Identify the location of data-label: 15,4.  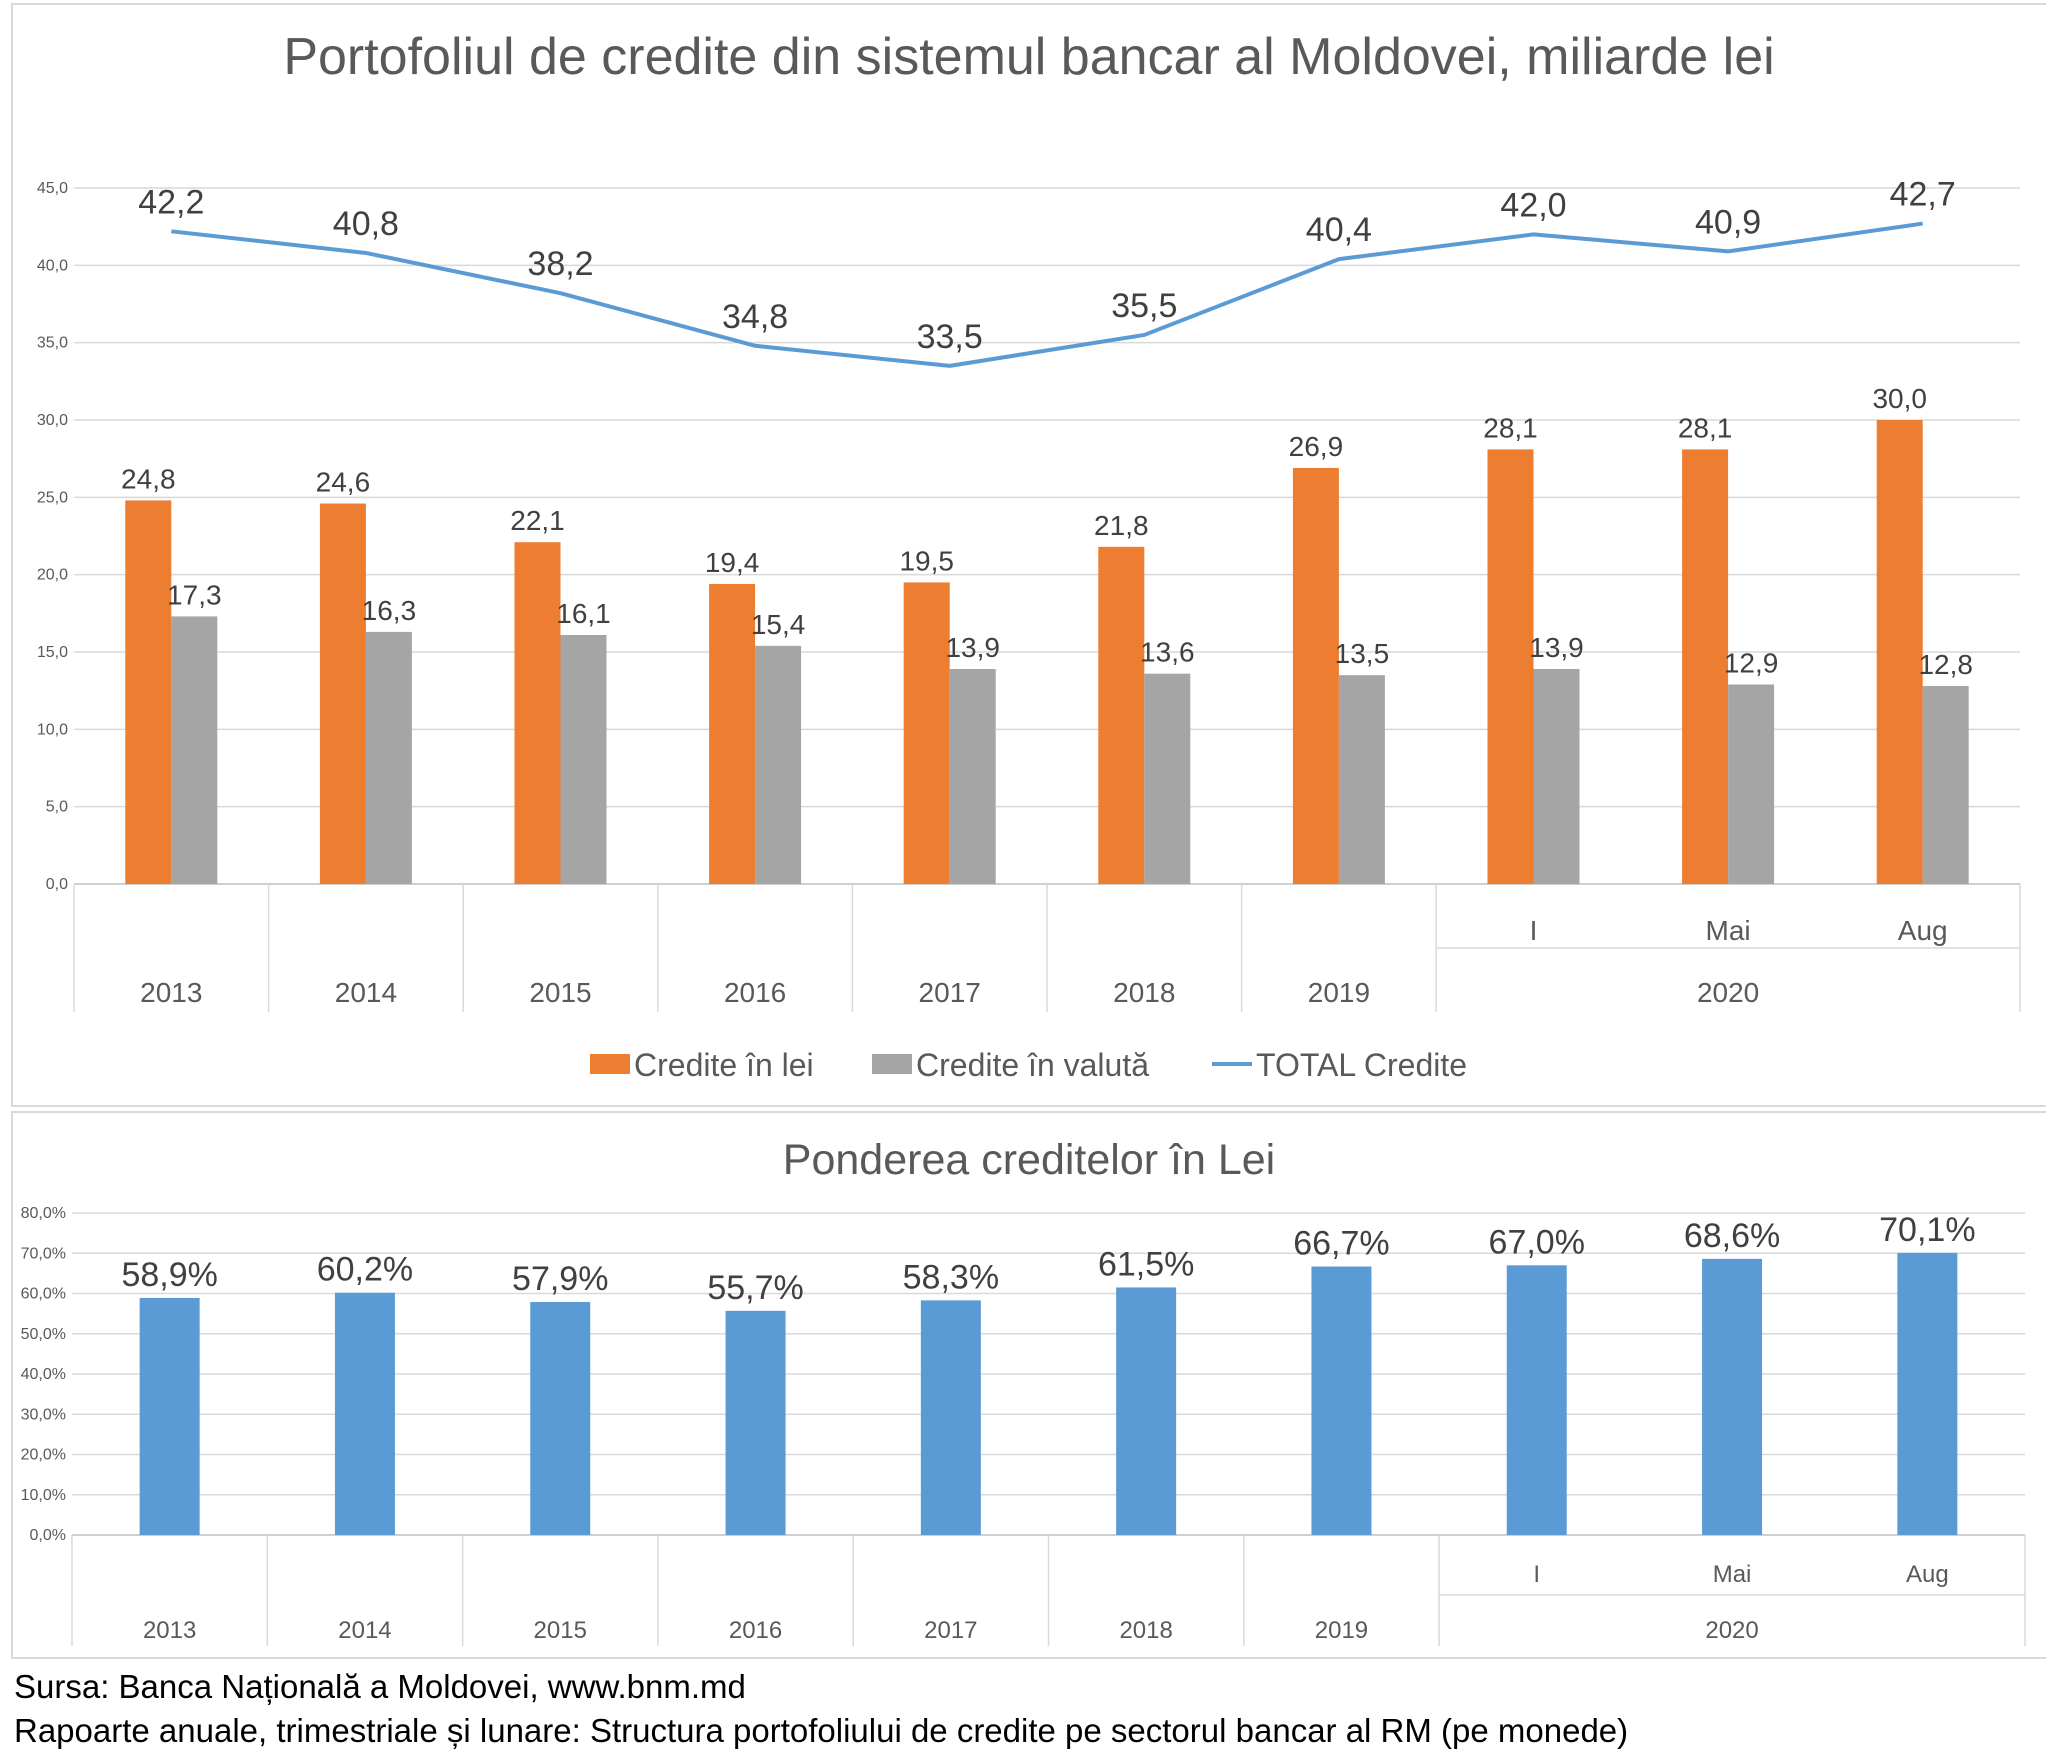
(778, 624).